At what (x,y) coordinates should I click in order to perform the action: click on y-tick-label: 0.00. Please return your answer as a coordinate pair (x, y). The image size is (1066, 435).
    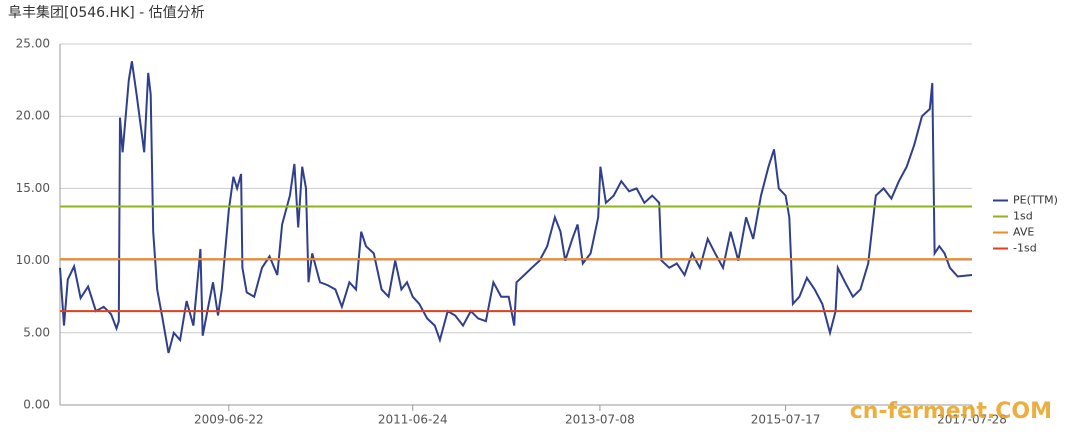
    Looking at the image, I should click on (36, 405).